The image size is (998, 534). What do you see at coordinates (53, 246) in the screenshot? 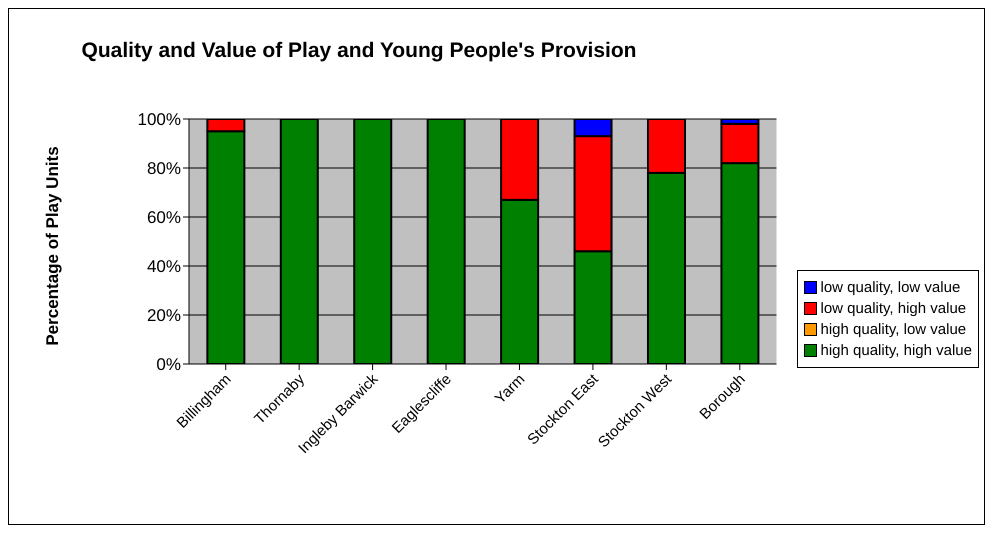
I see `y-axis-title: Percentage of Play Units` at bounding box center [53, 246].